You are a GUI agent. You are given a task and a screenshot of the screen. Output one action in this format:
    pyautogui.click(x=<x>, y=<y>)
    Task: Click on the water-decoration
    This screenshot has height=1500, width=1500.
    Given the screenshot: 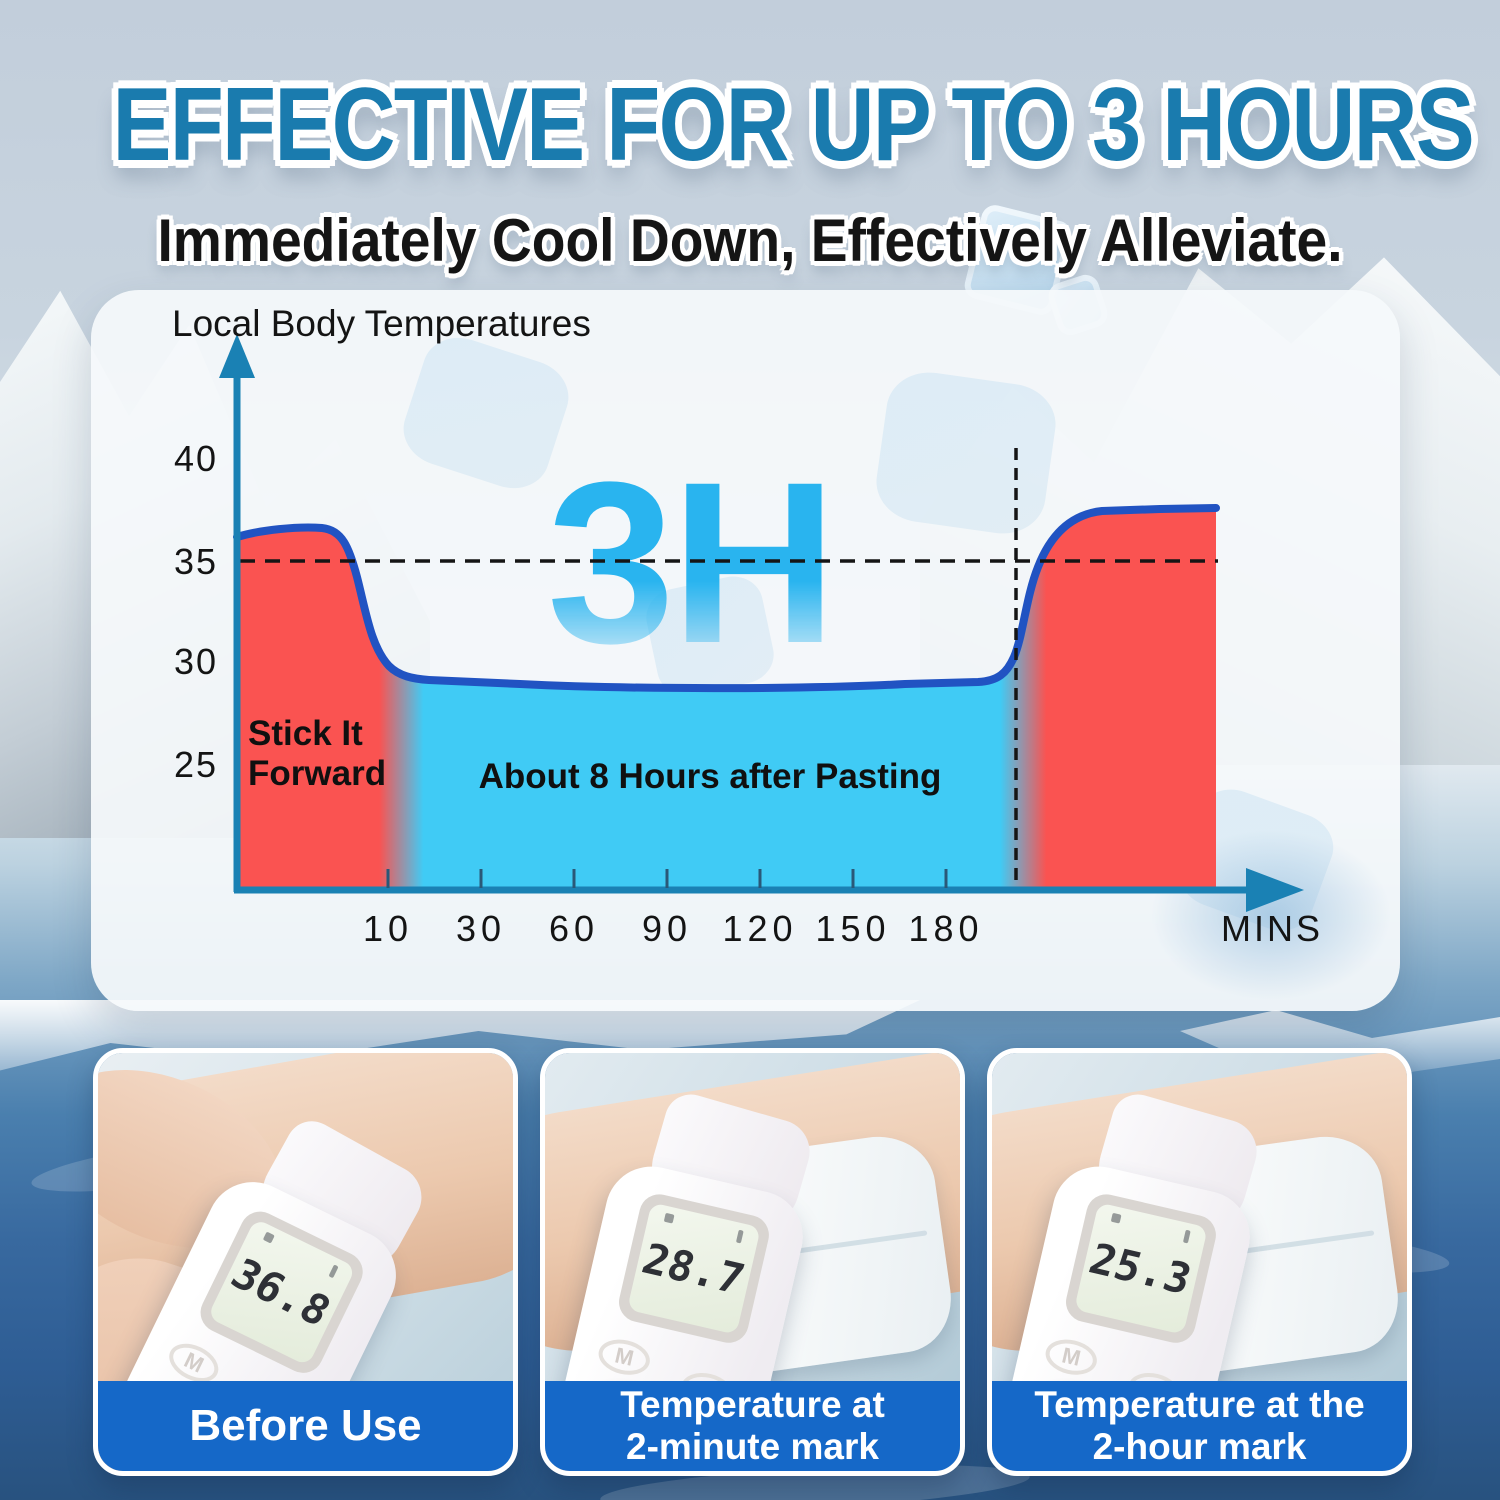 What is the action you would take?
    pyautogui.click(x=1271, y=915)
    